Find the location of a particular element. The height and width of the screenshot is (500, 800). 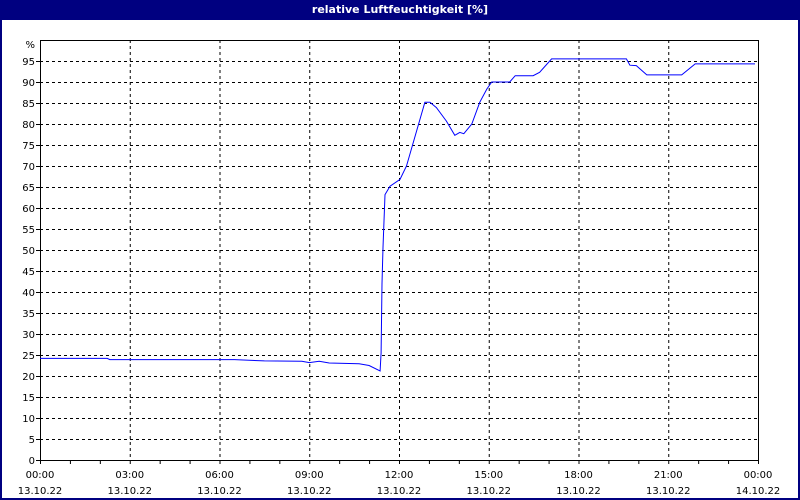

x-tick-time-label: 21:00 is located at coordinates (668, 475).